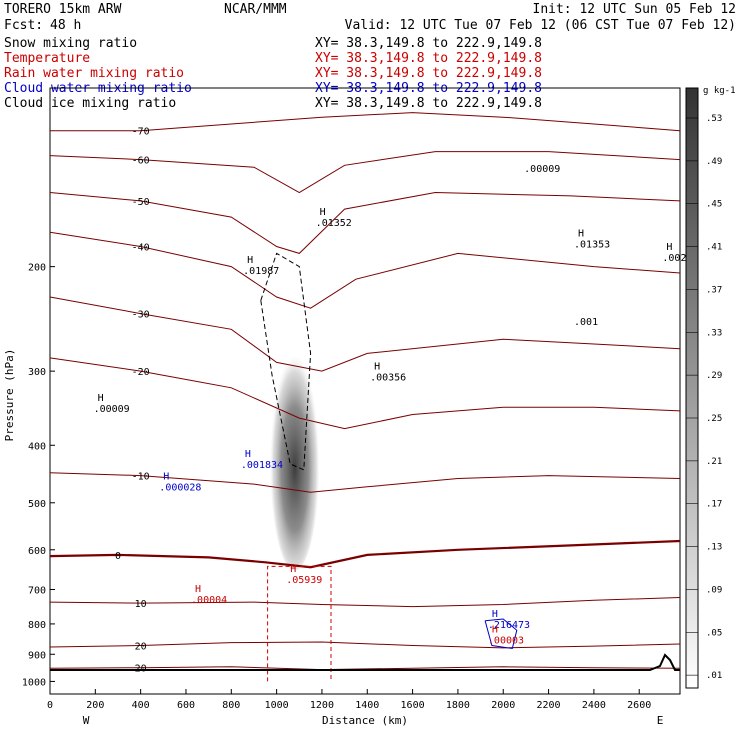 The image size is (740, 740). I want to click on colorbar-label-6: .25, so click(714, 419).